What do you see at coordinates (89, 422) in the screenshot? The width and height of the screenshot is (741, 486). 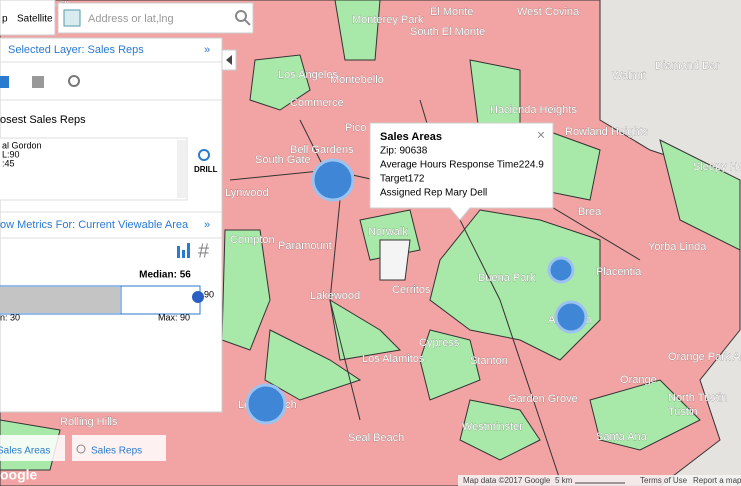 I see `place-label: Rolling Hills` at bounding box center [89, 422].